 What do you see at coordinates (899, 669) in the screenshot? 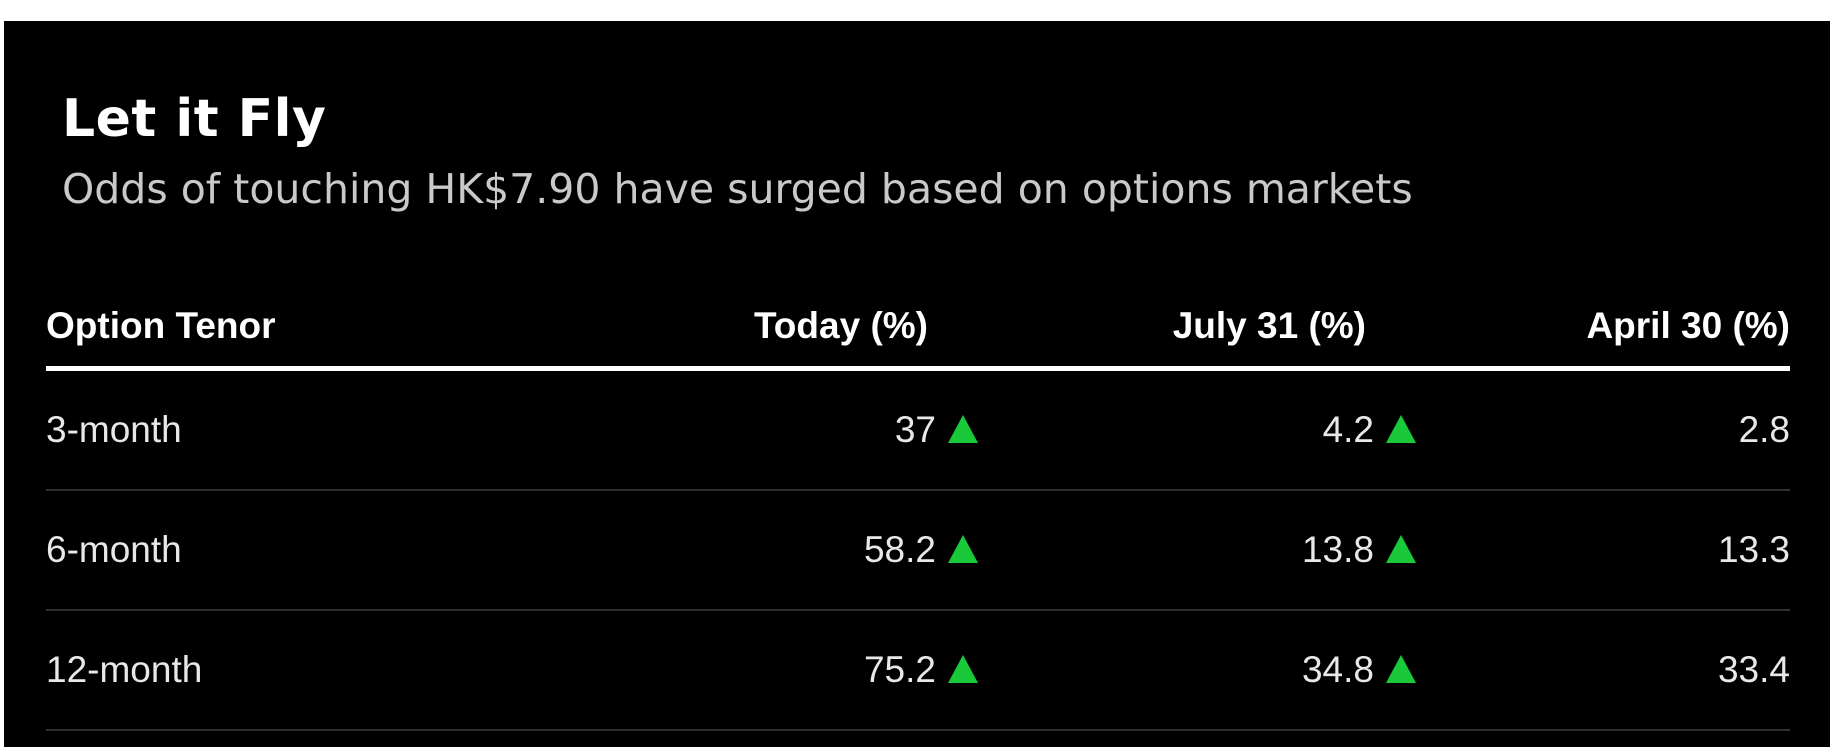
I see `cell-today-value: 75.2` at bounding box center [899, 669].